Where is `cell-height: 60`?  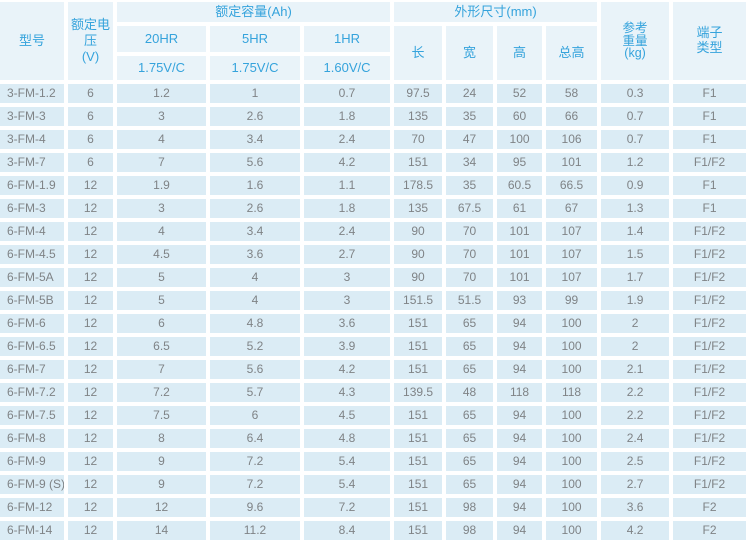
cell-height: 60 is located at coordinates (520, 116).